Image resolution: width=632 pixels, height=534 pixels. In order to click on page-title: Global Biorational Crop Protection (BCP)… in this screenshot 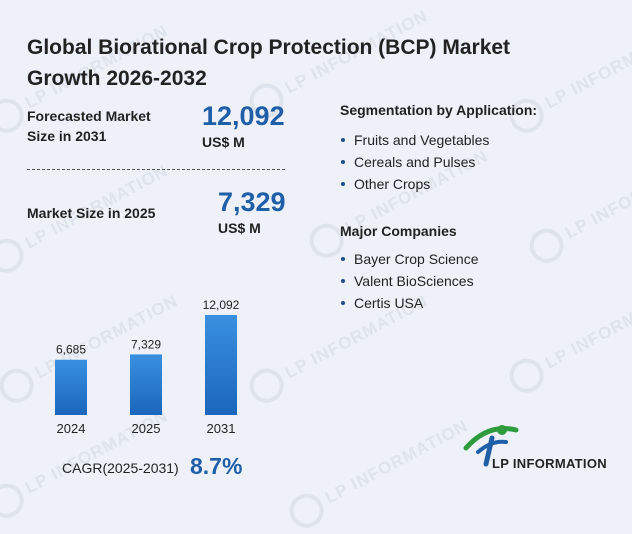, I will do `click(269, 63)`.